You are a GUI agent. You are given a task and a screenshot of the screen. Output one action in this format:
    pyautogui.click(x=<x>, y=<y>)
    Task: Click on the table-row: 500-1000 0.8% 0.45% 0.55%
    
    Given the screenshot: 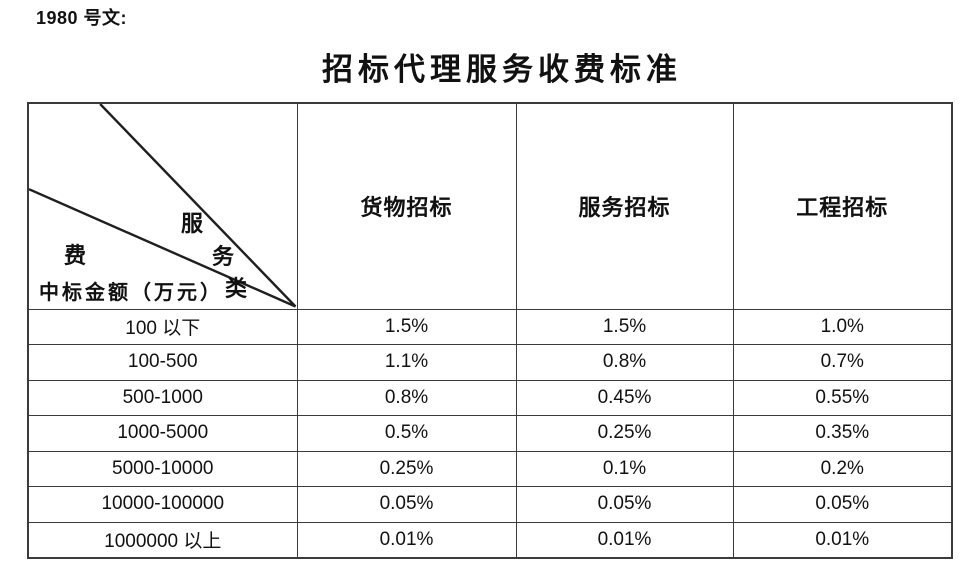 What is the action you would take?
    pyautogui.click(x=490, y=397)
    